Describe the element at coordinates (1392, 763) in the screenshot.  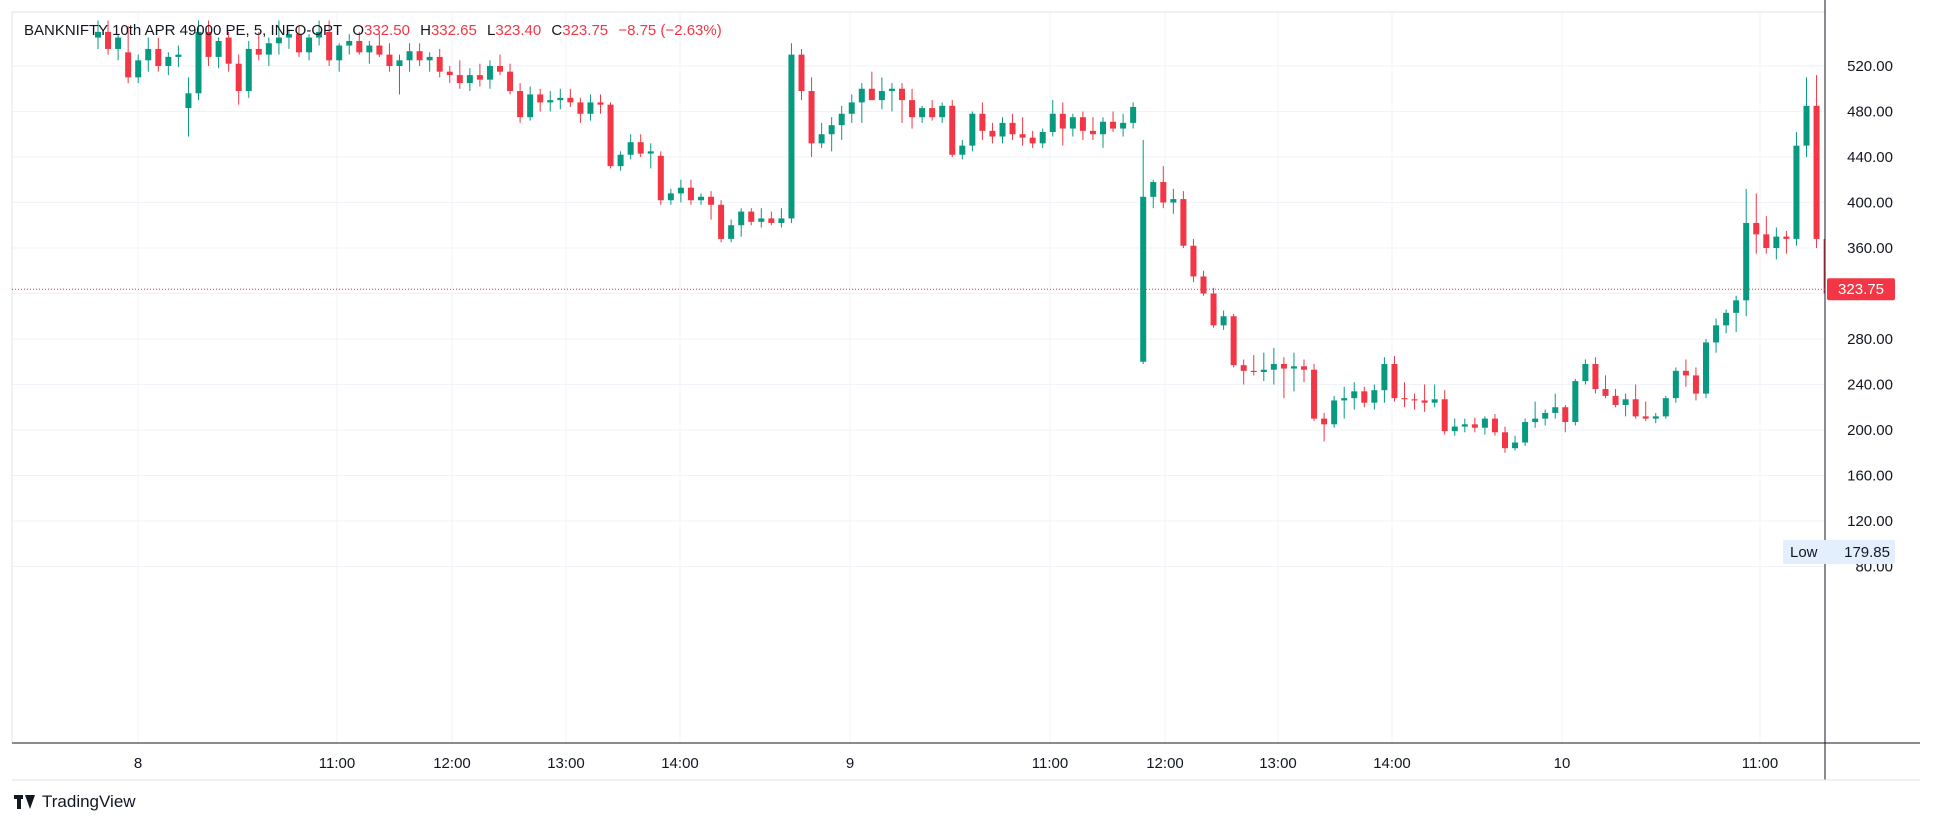
I see `x-tick-label: 14:00` at that location.